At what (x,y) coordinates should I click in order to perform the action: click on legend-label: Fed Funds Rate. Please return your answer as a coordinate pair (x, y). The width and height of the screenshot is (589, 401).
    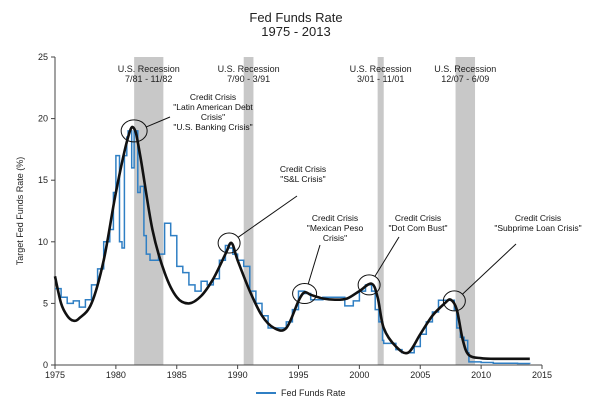
    Looking at the image, I should click on (313, 393).